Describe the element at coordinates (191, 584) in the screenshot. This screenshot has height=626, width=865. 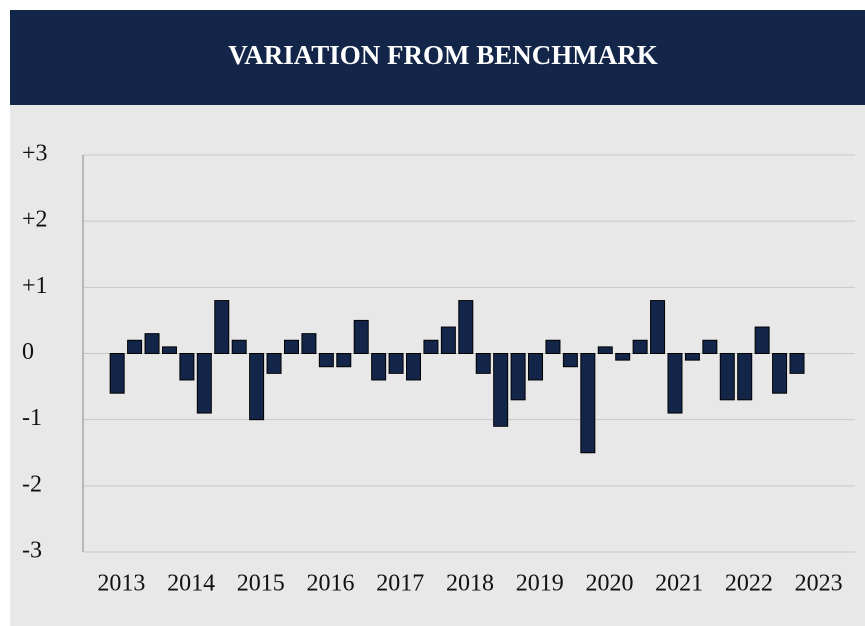
I see `x-tick-label: 2014` at that location.